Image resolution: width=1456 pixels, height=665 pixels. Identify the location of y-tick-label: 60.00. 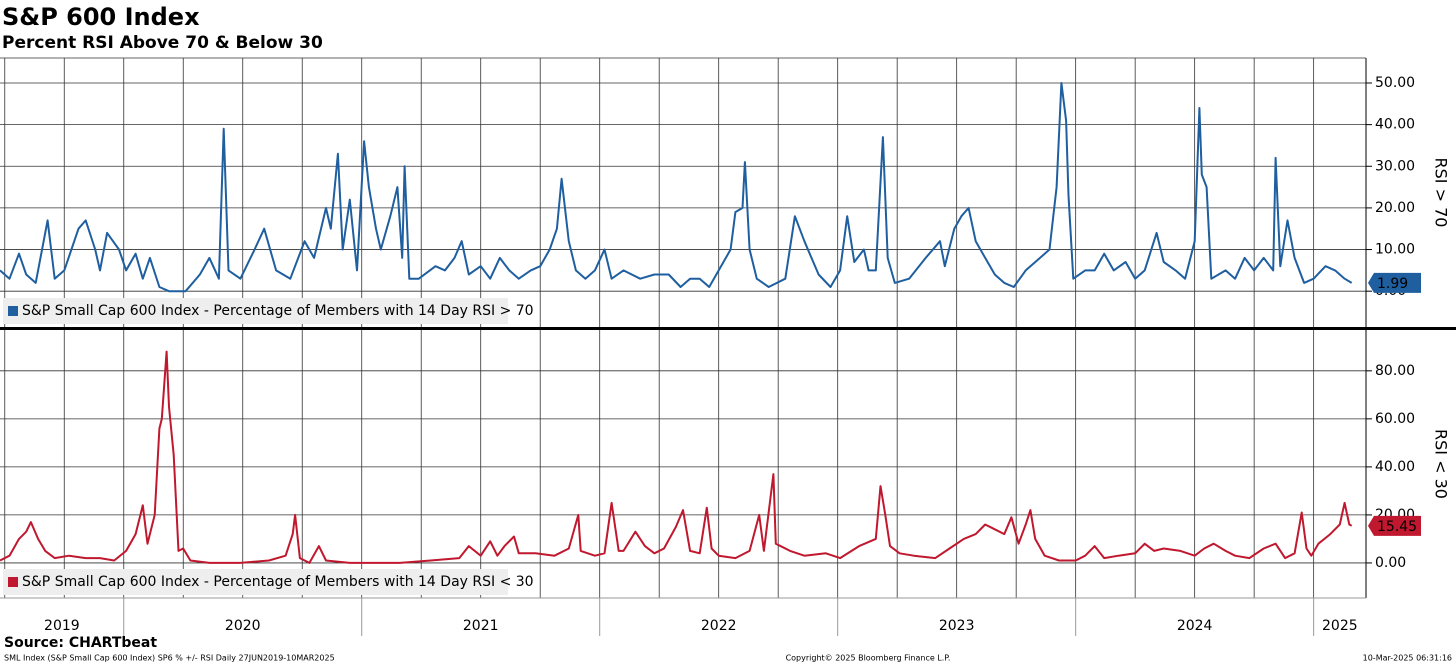
(1395, 419).